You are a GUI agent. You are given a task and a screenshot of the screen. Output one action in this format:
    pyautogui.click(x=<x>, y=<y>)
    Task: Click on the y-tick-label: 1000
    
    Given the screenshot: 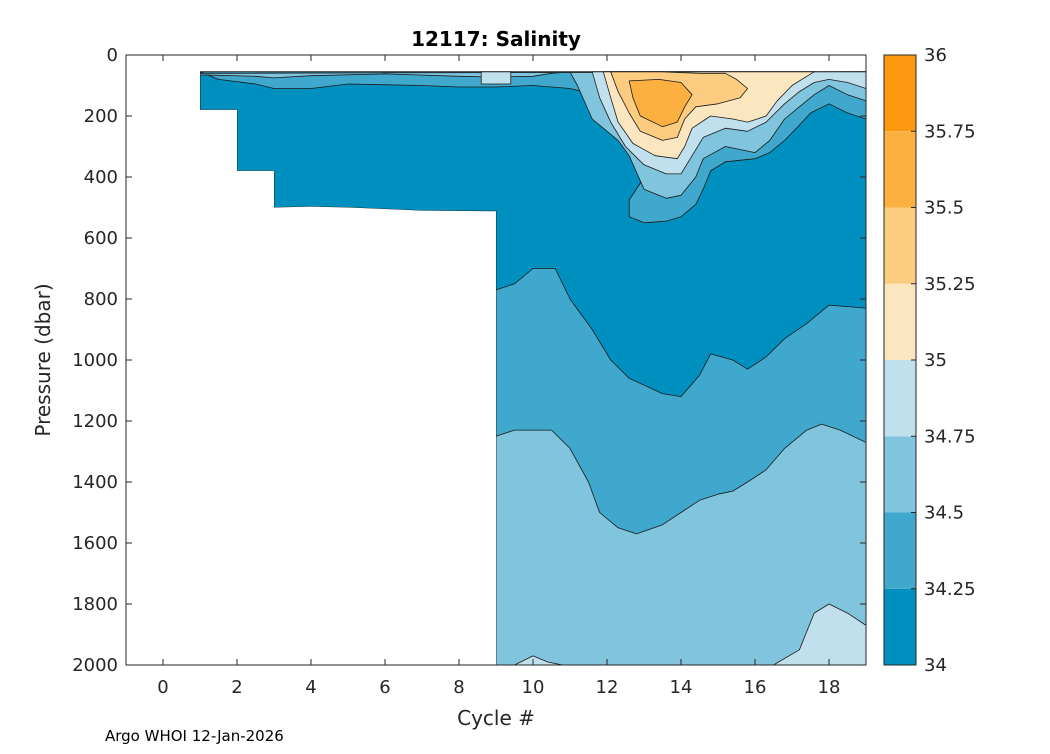 What is the action you would take?
    pyautogui.click(x=95, y=360)
    